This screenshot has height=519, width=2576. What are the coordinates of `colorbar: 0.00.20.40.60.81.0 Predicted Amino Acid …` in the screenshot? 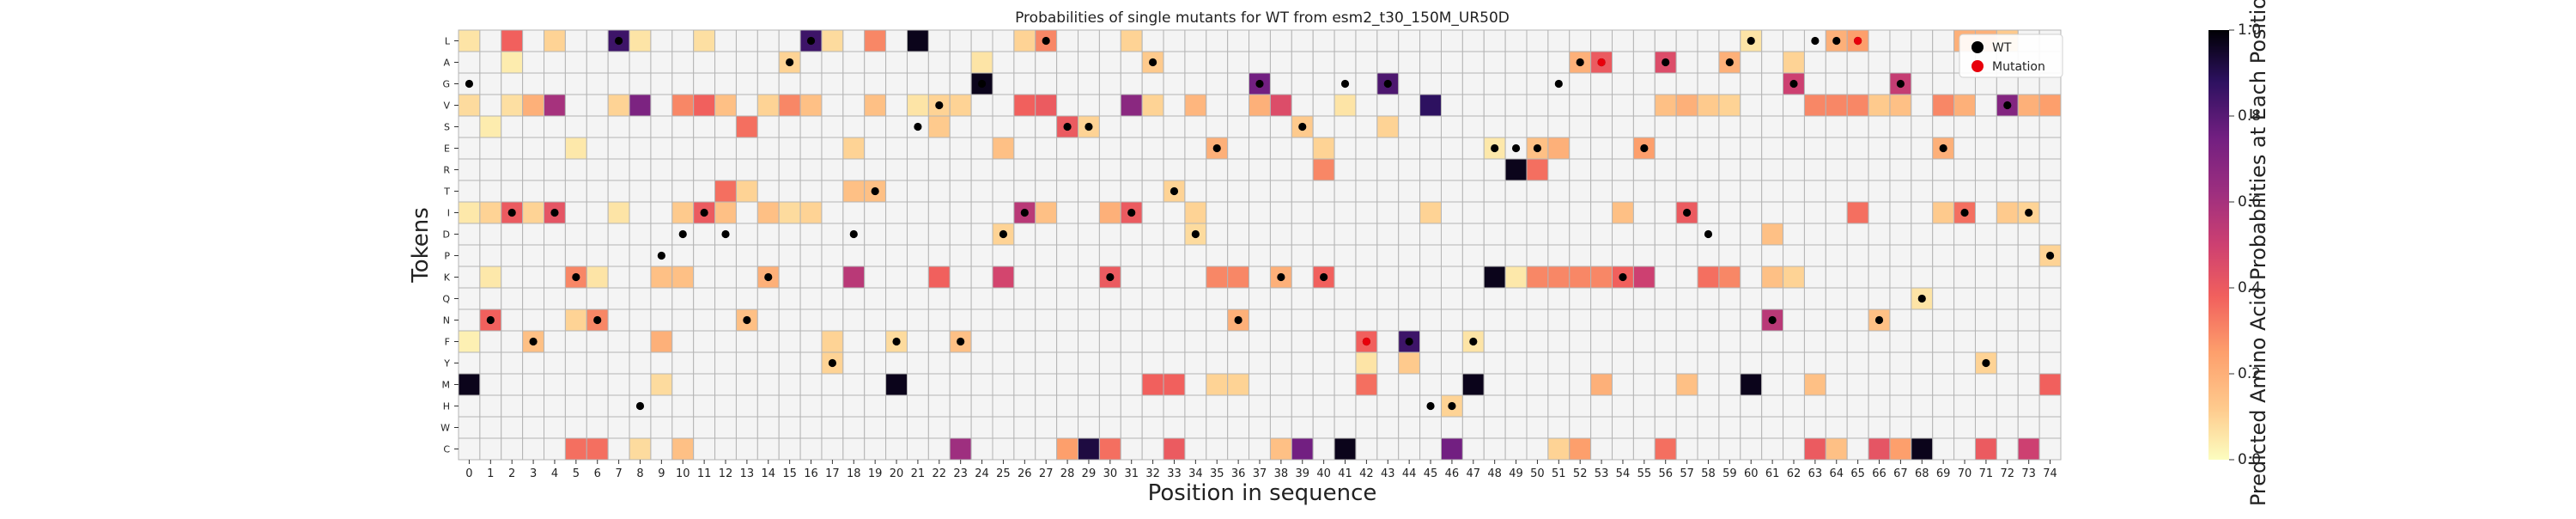 It's located at (2239, 253).